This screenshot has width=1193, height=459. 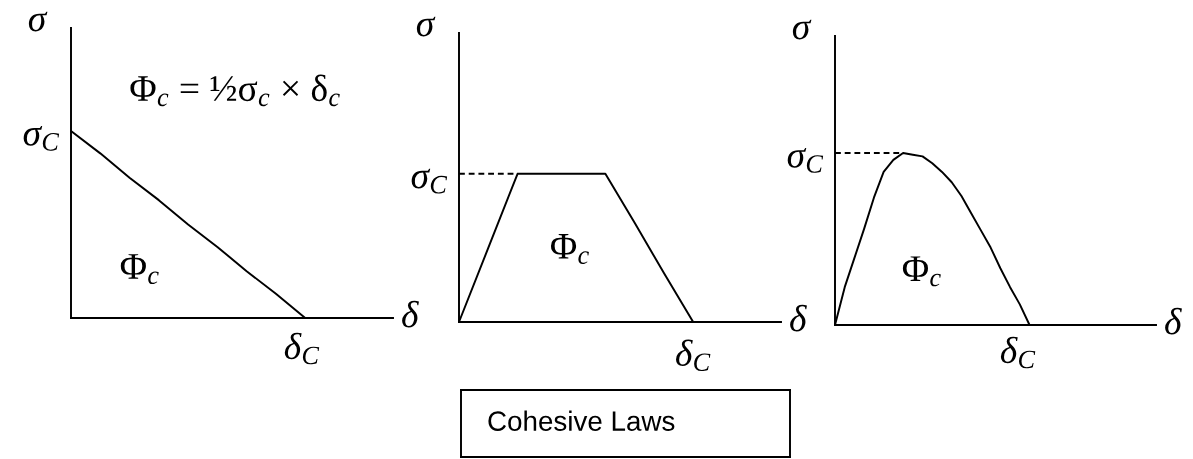 What do you see at coordinates (235, 90) in the screenshot?
I see `text: Φ$_{c}$ = ½σ$_{c}$ × δ$_{c}$` at bounding box center [235, 90].